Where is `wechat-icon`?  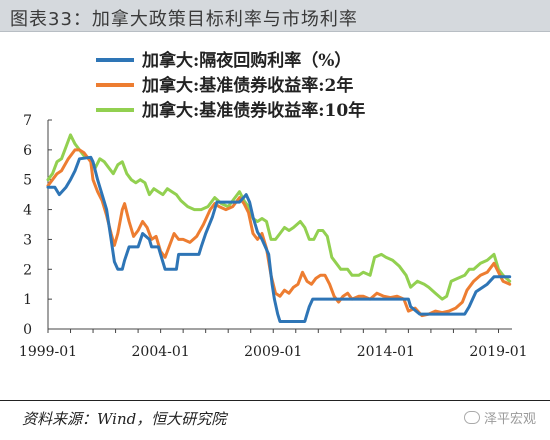 wechat-icon is located at coordinates (471, 417).